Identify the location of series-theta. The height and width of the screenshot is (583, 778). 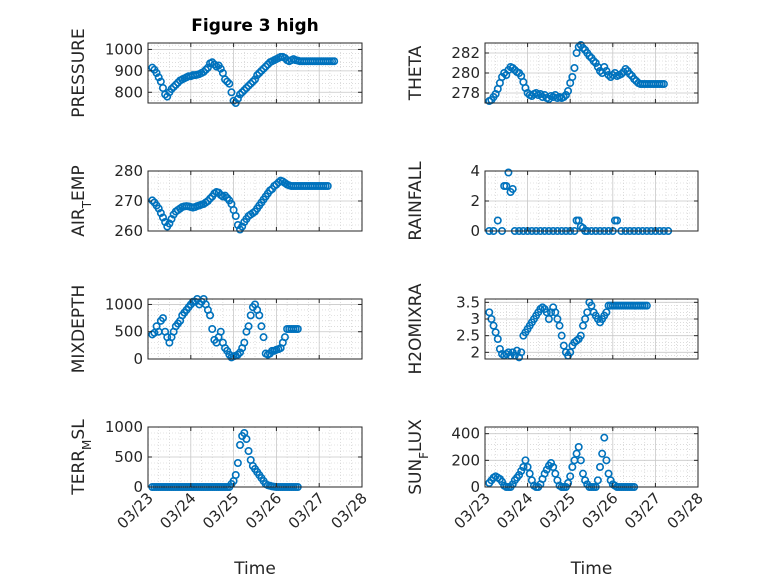
(576, 73).